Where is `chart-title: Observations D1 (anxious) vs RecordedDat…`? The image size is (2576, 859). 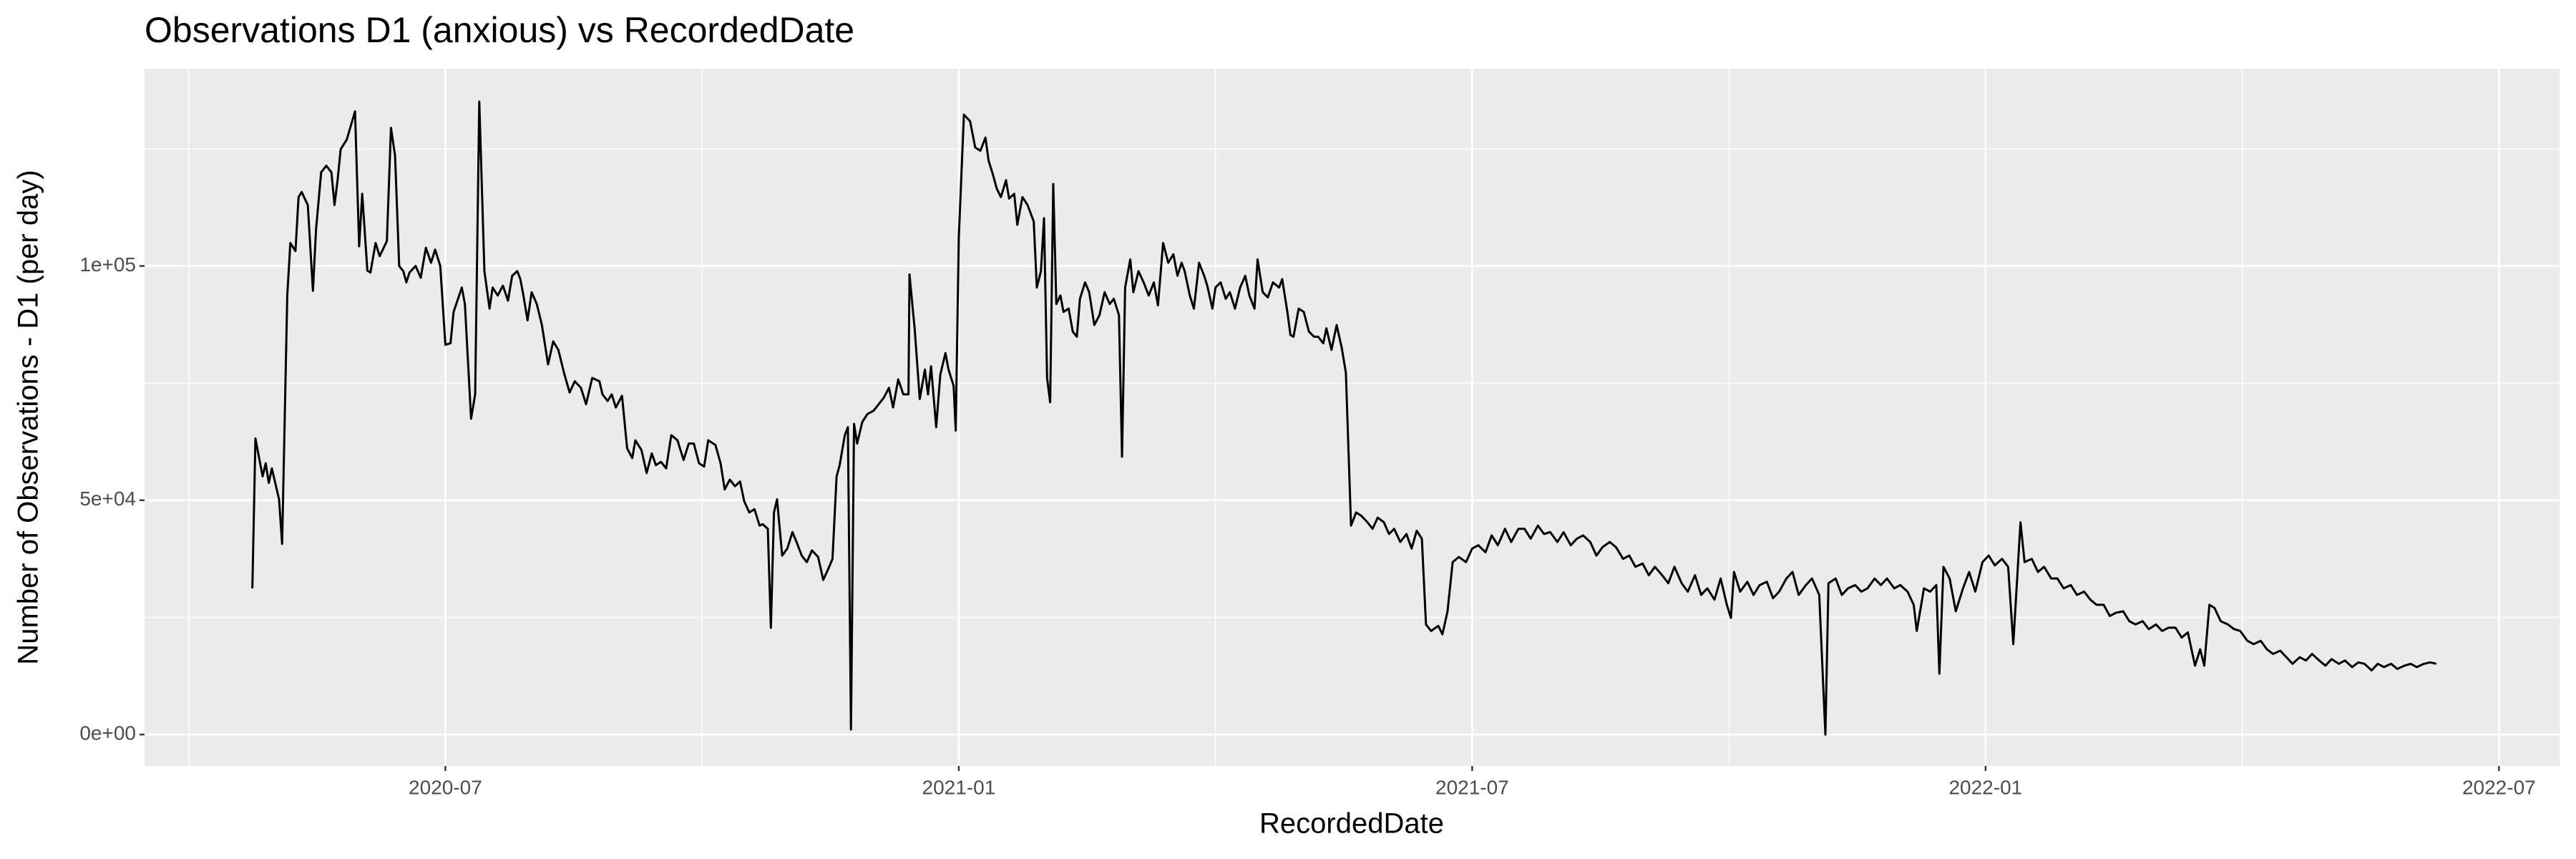 chart-title: Observations D1 (anxious) vs RecordedDat… is located at coordinates (499, 30).